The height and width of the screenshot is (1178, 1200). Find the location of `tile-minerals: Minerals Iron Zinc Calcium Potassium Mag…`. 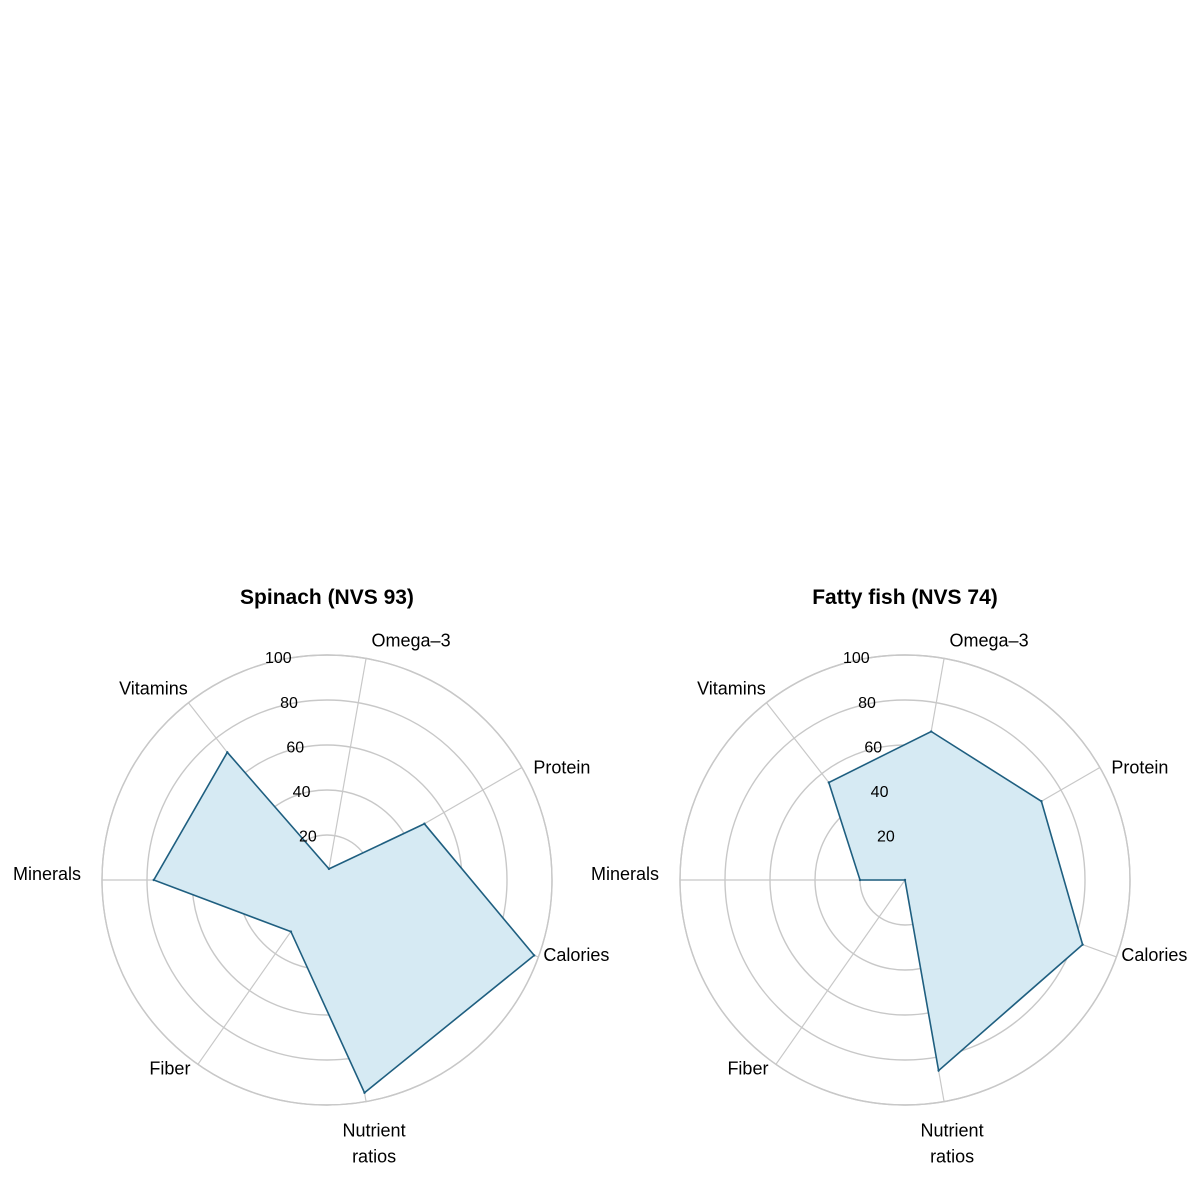

tile-minerals: Minerals Iron Zinc Calcium Potassium Mag… is located at coordinates (628, 271).